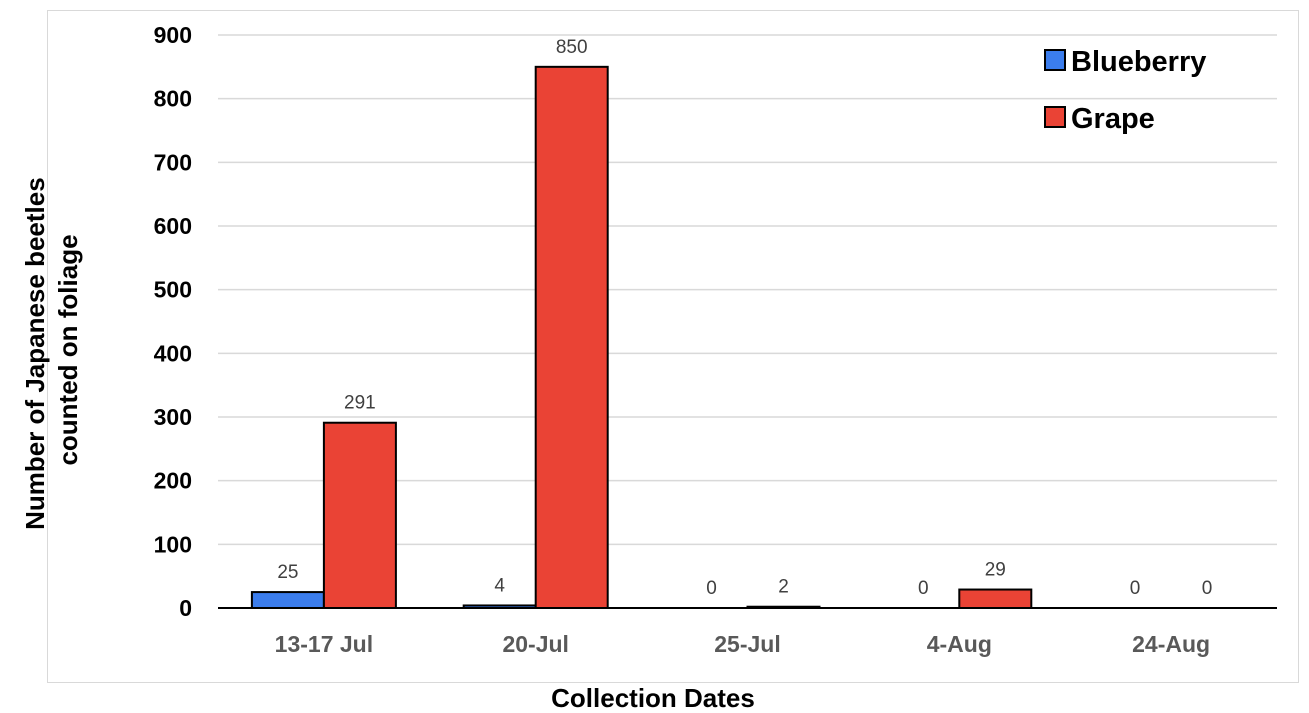  I want to click on y-tick-label: 600, so click(173, 226).